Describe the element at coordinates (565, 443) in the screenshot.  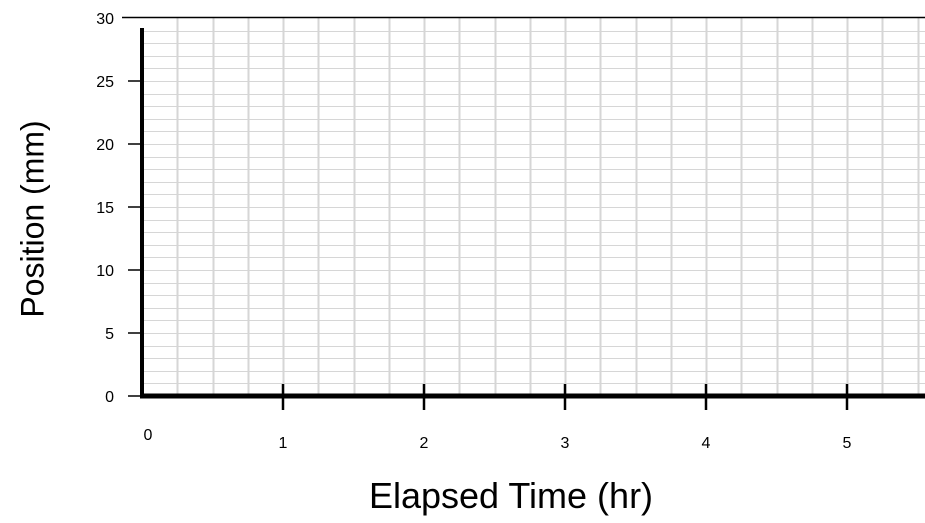
I see `x-tick-label: 3` at that location.